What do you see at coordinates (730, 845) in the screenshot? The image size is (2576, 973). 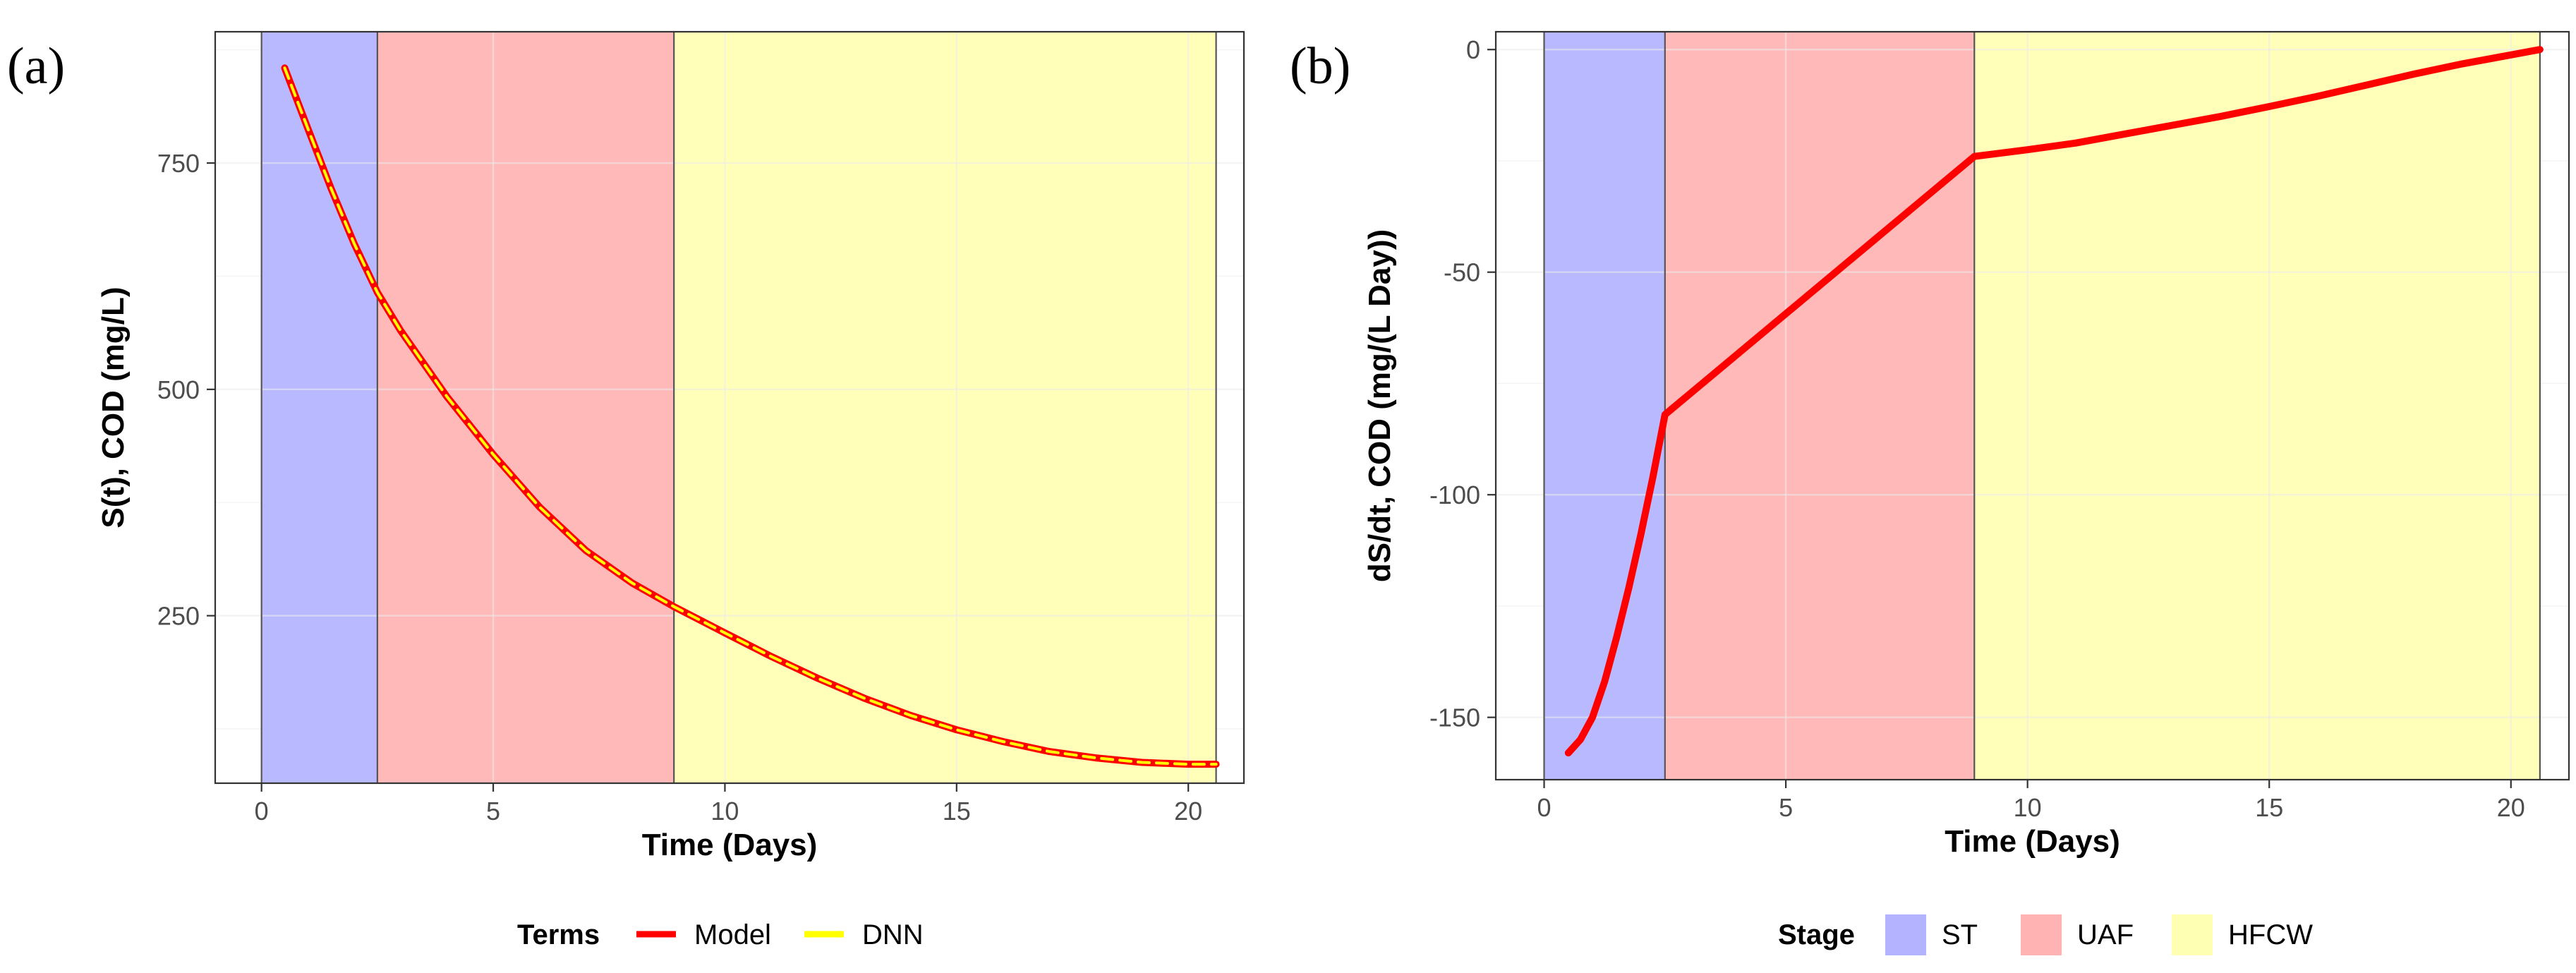 I see `panel-a-x-axis-title: Time (Days)` at bounding box center [730, 845].